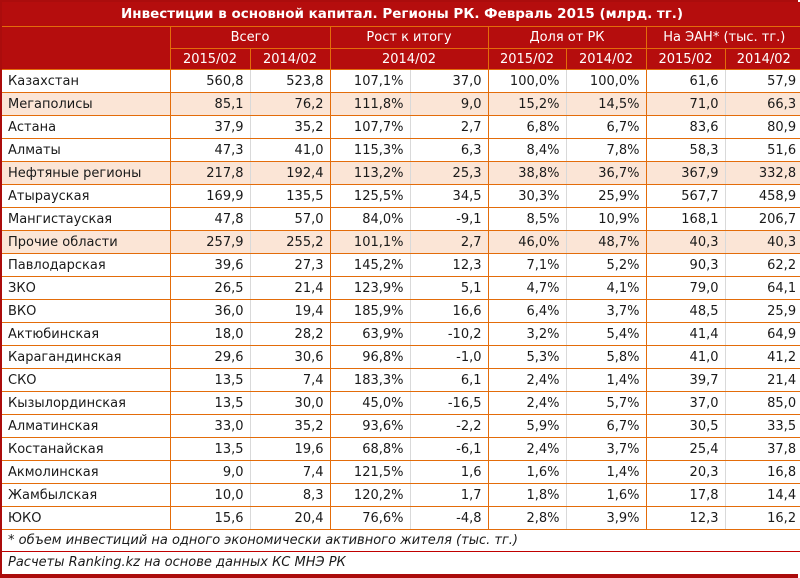 Image resolution: width=800 pixels, height=578 pixels. I want to click on value-cell: 48,5, so click(685, 311).